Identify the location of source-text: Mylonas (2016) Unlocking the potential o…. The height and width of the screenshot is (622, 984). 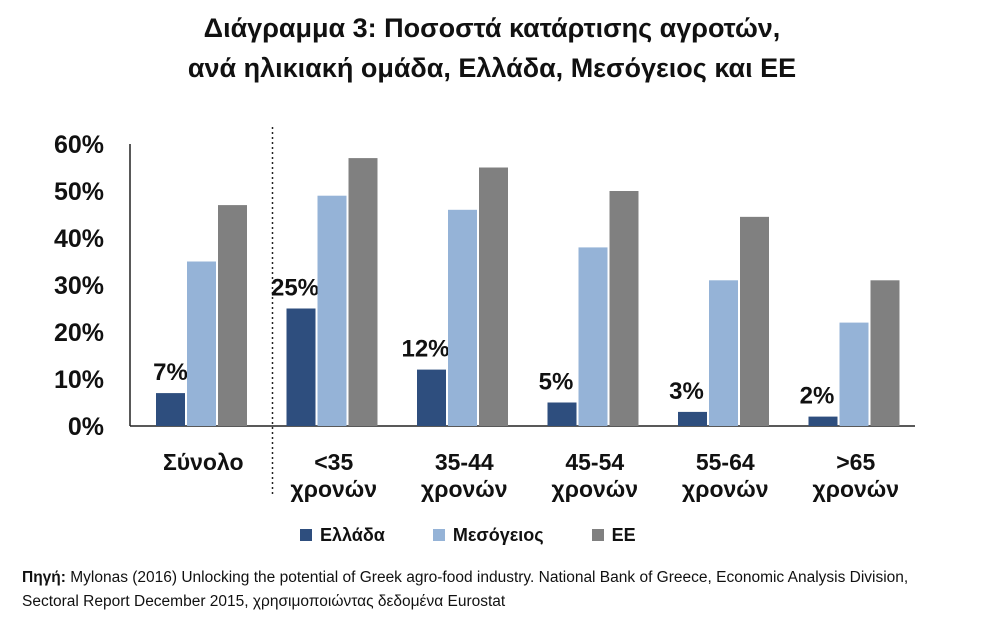
(465, 589).